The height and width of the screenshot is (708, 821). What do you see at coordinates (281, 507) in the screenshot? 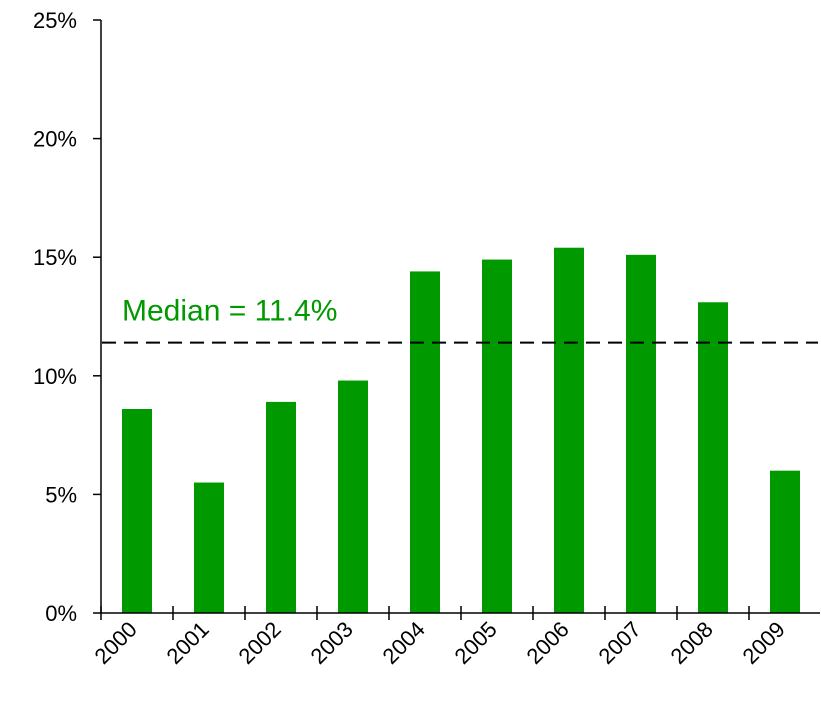
I see `bar-2002` at bounding box center [281, 507].